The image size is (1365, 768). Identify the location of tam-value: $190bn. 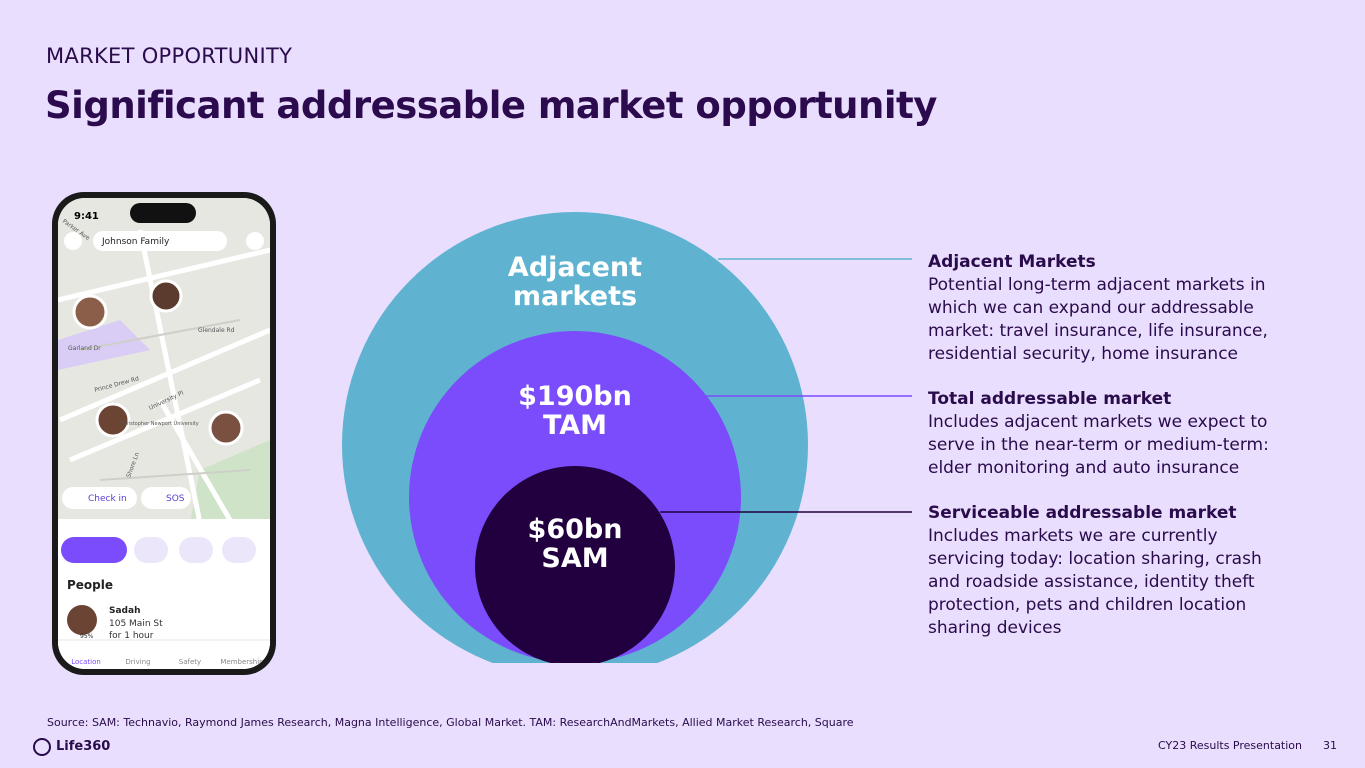
(575, 396).